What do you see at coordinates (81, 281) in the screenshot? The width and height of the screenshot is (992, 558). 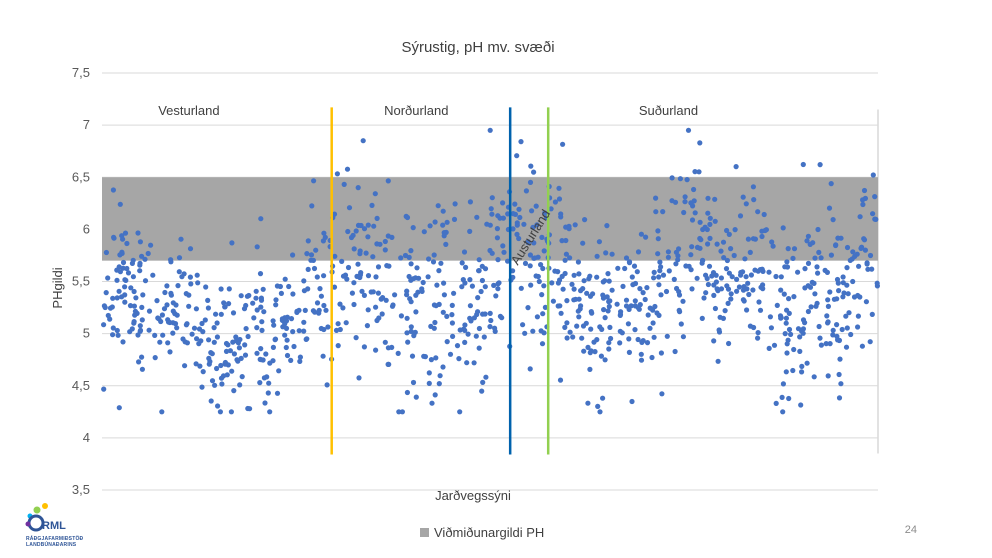 I see `y-tick-label: 5,5` at bounding box center [81, 281].